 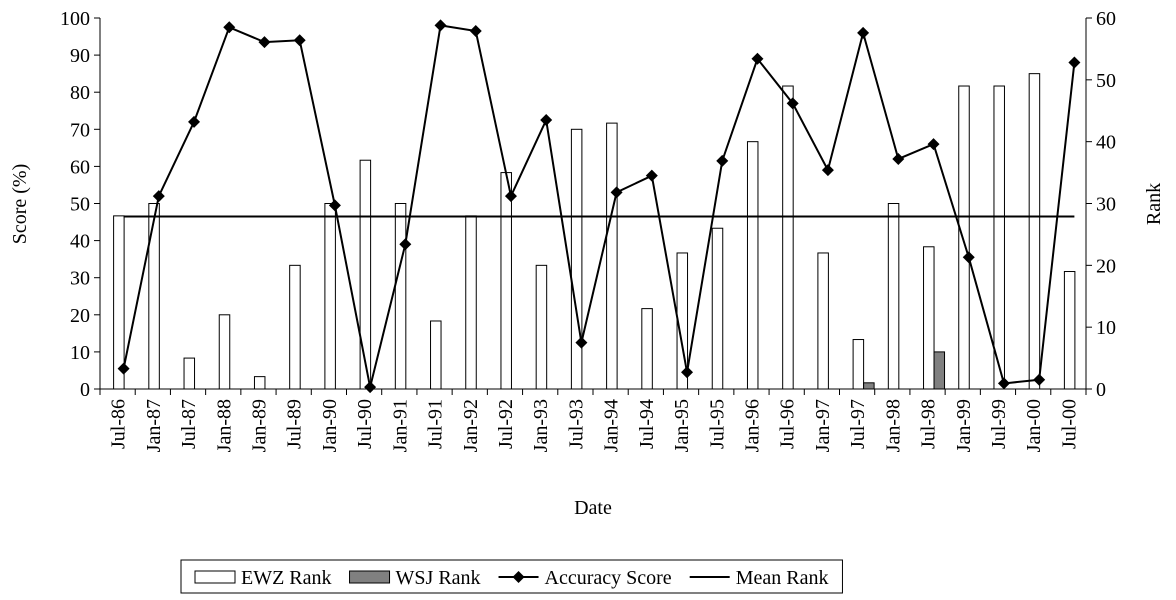 What do you see at coordinates (858, 424) in the screenshot?
I see `x-tick-label: Jul-97` at bounding box center [858, 424].